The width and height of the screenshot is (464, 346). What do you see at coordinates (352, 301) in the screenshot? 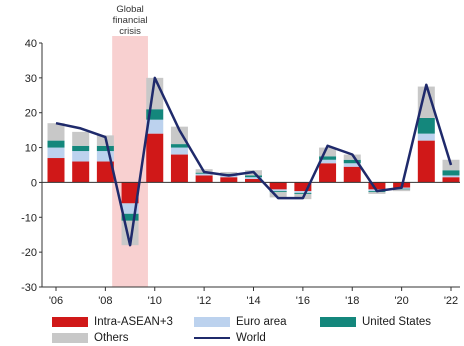
I see `x-tick-label: '18` at bounding box center [352, 301].